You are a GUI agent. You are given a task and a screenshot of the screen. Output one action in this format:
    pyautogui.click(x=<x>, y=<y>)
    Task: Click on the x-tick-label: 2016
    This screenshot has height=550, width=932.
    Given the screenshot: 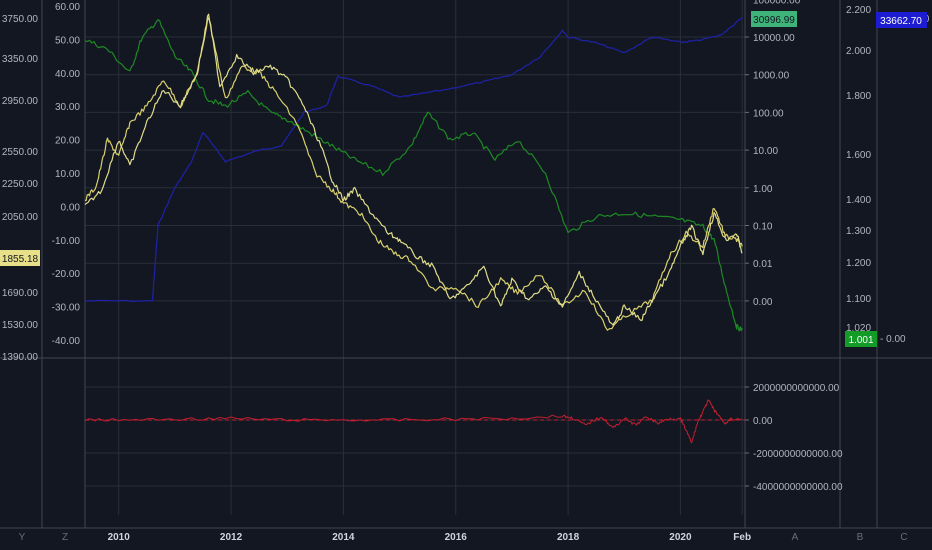 What is the action you would take?
    pyautogui.click(x=456, y=537)
    